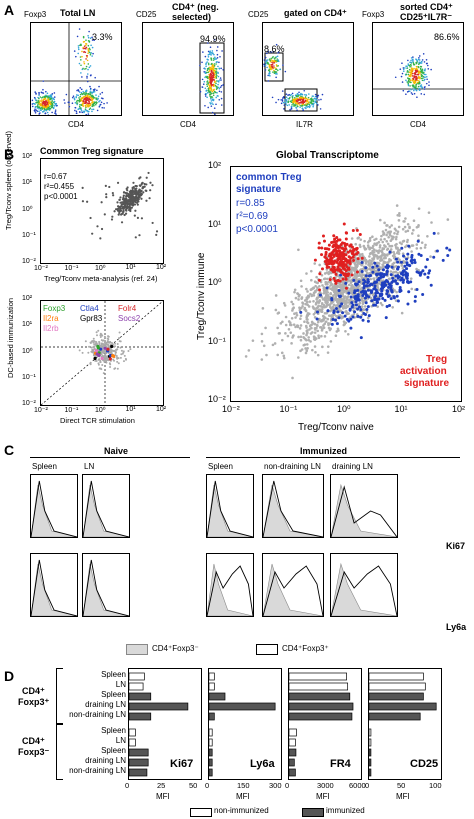 This screenshot has height=819, width=474. I want to click on scatter1-svg, so click(120, 205).